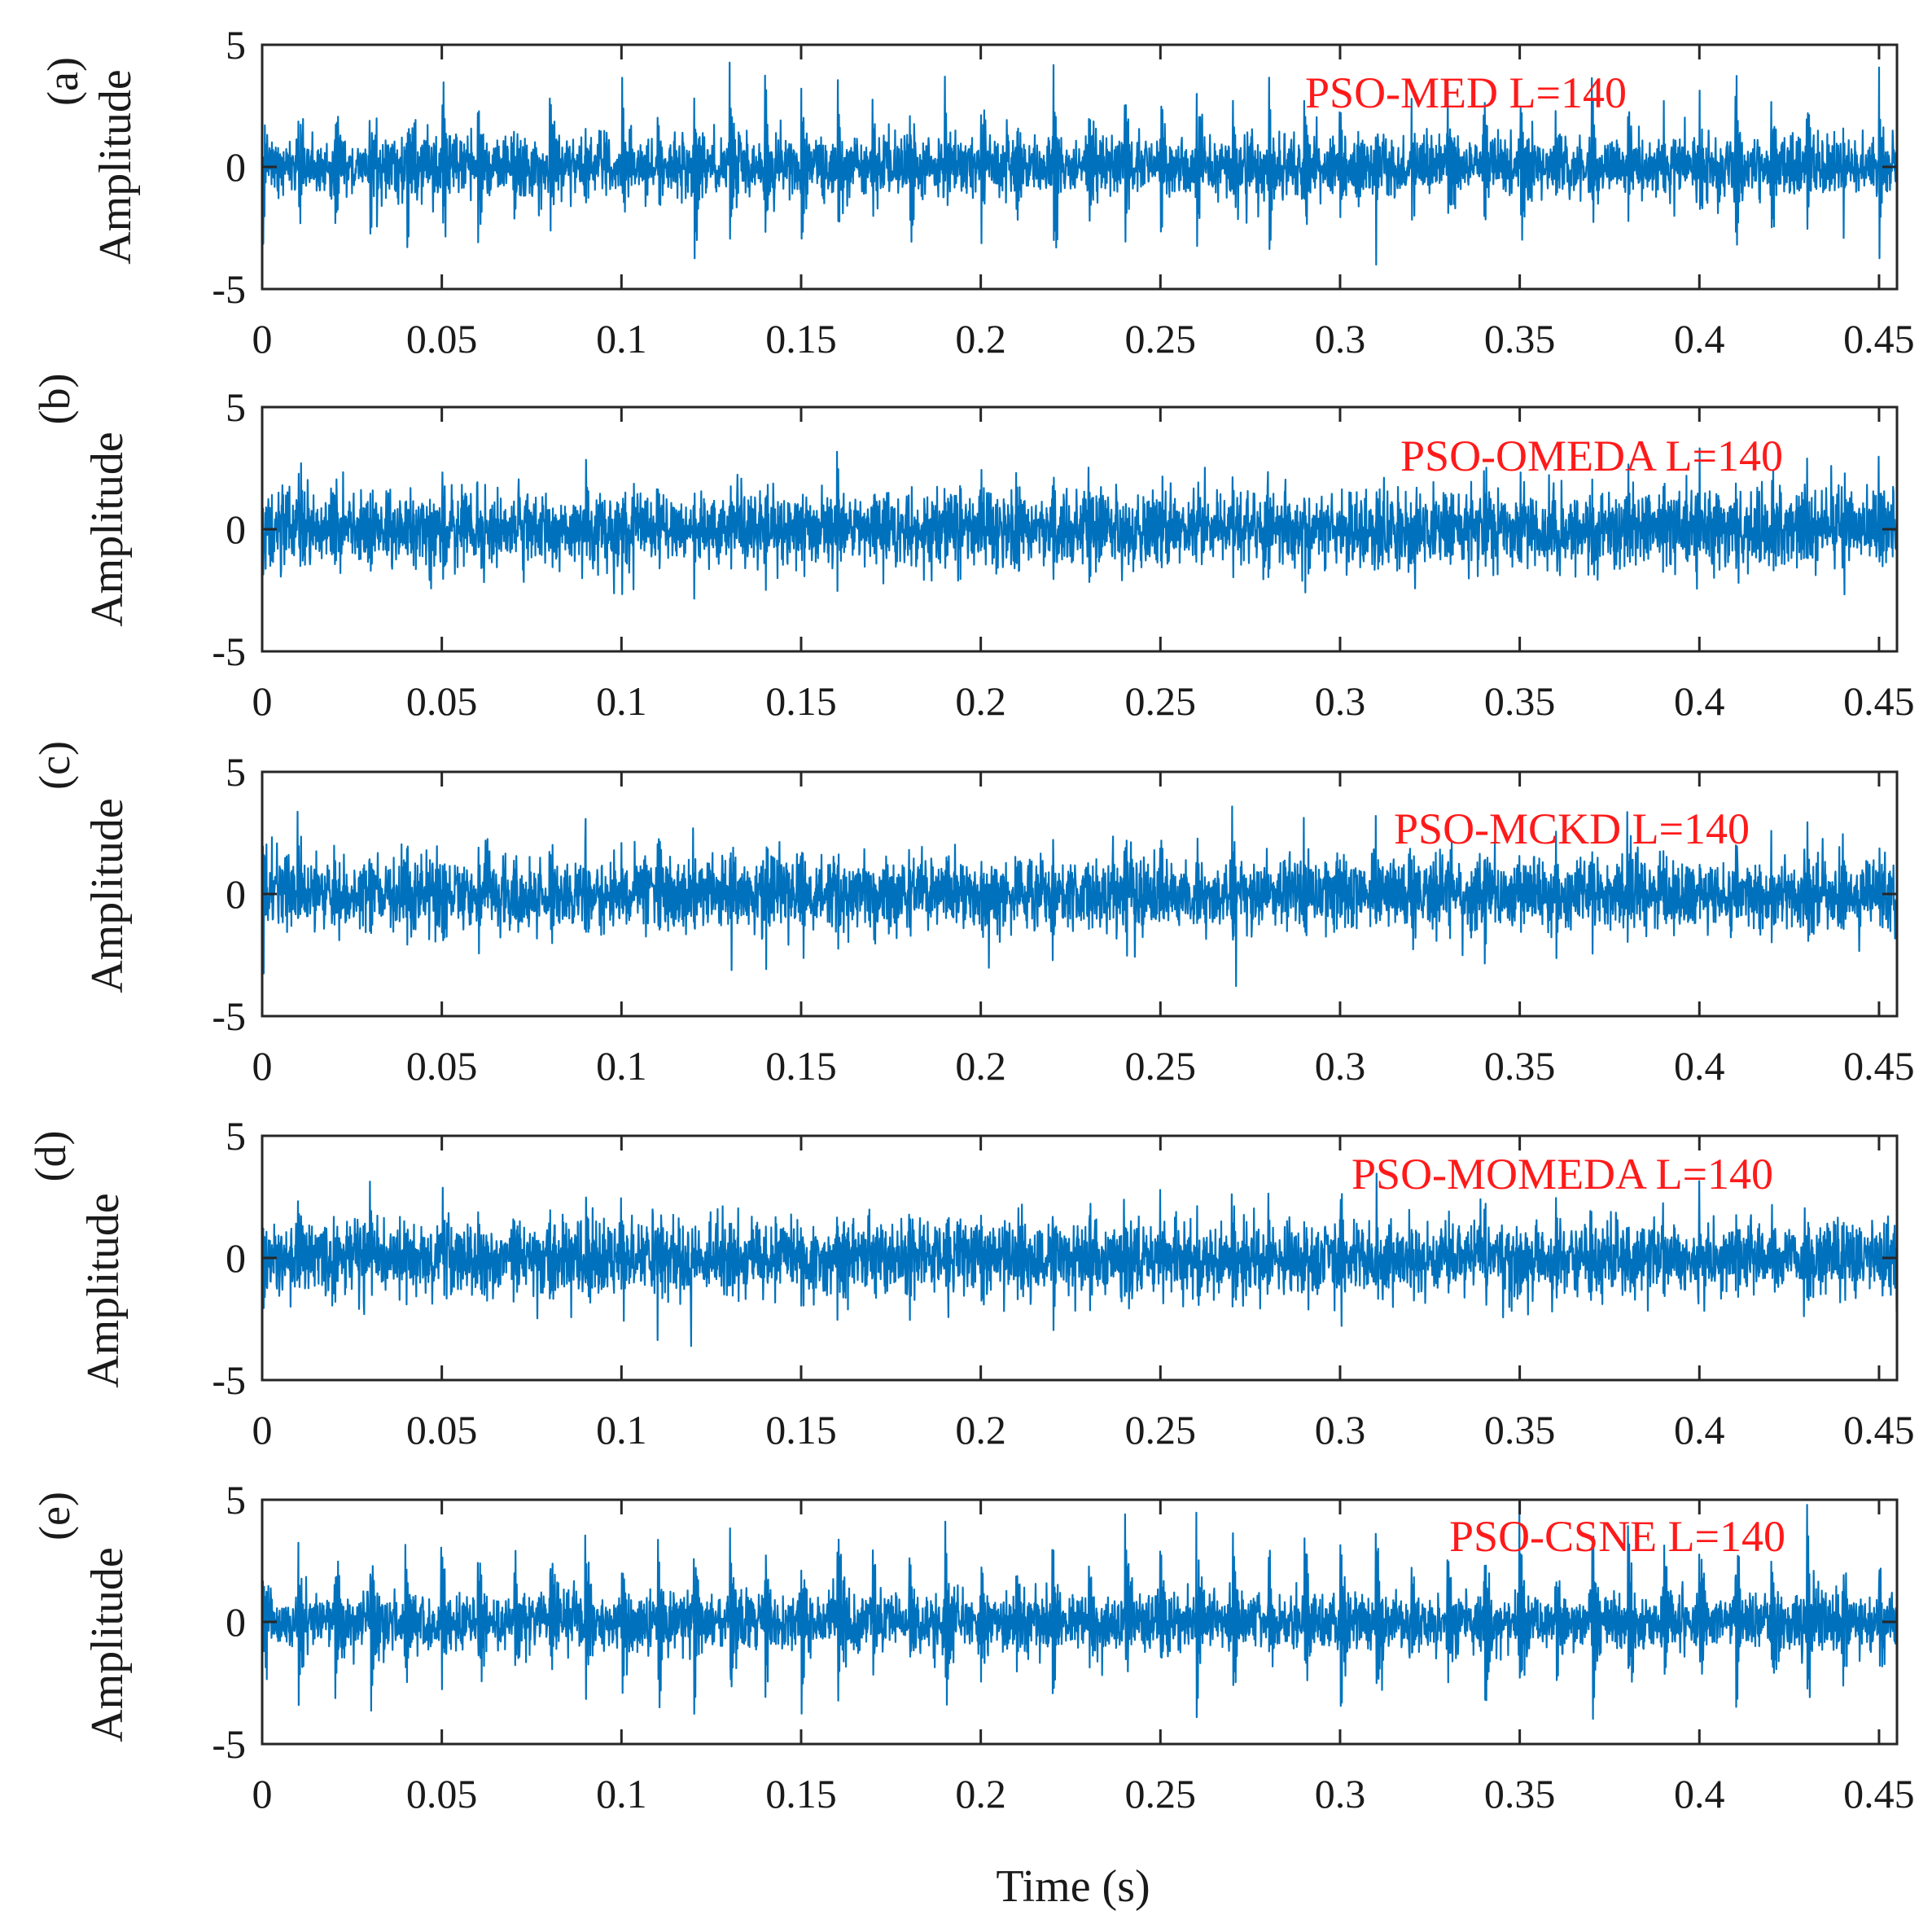 This screenshot has height=1915, width=1932. Describe the element at coordinates (1572, 828) in the screenshot. I see `method-annotation: PSO-MCKD L=140` at that location.